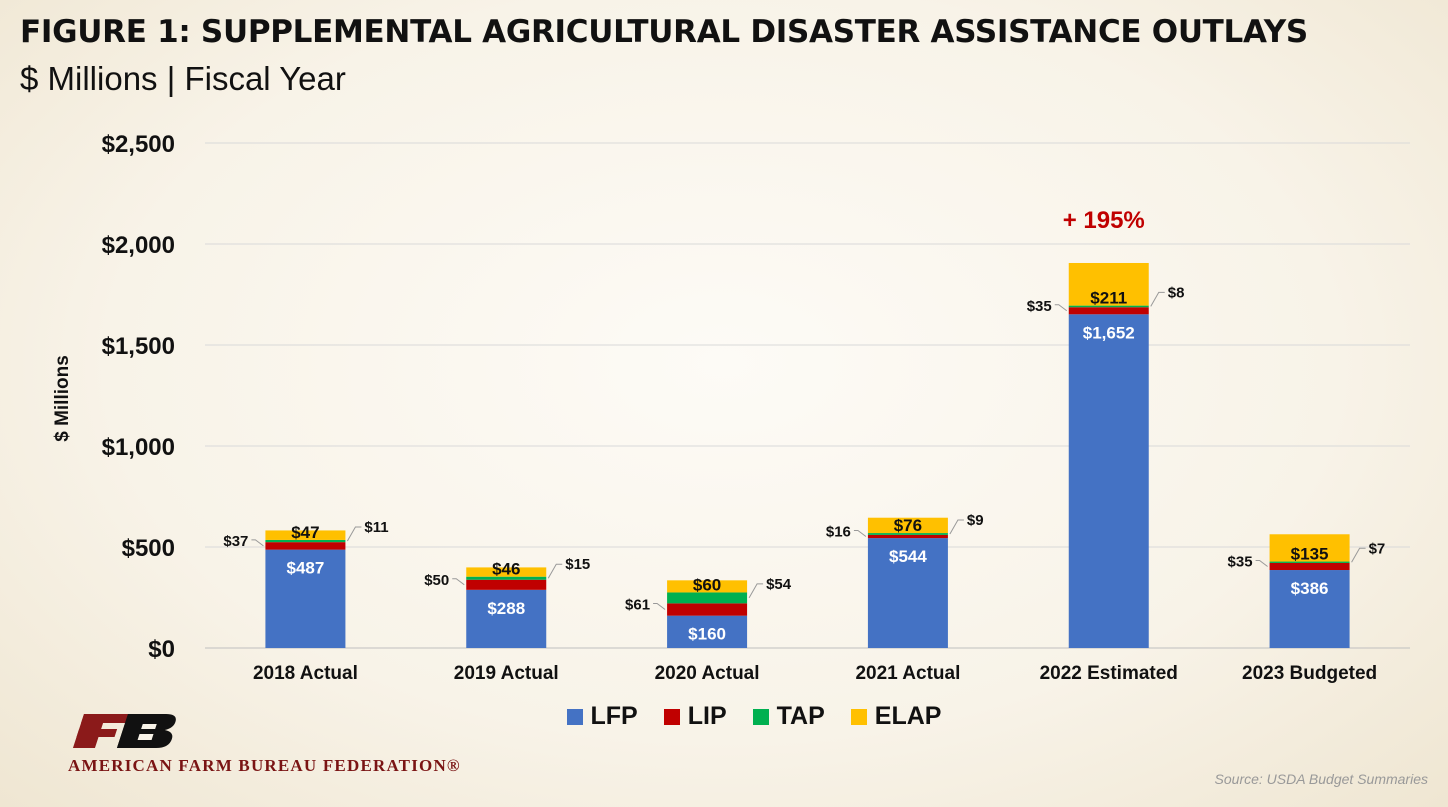 This screenshot has height=807, width=1448. Describe the element at coordinates (138, 144) in the screenshot. I see `y-tick-label: $2,500` at that location.